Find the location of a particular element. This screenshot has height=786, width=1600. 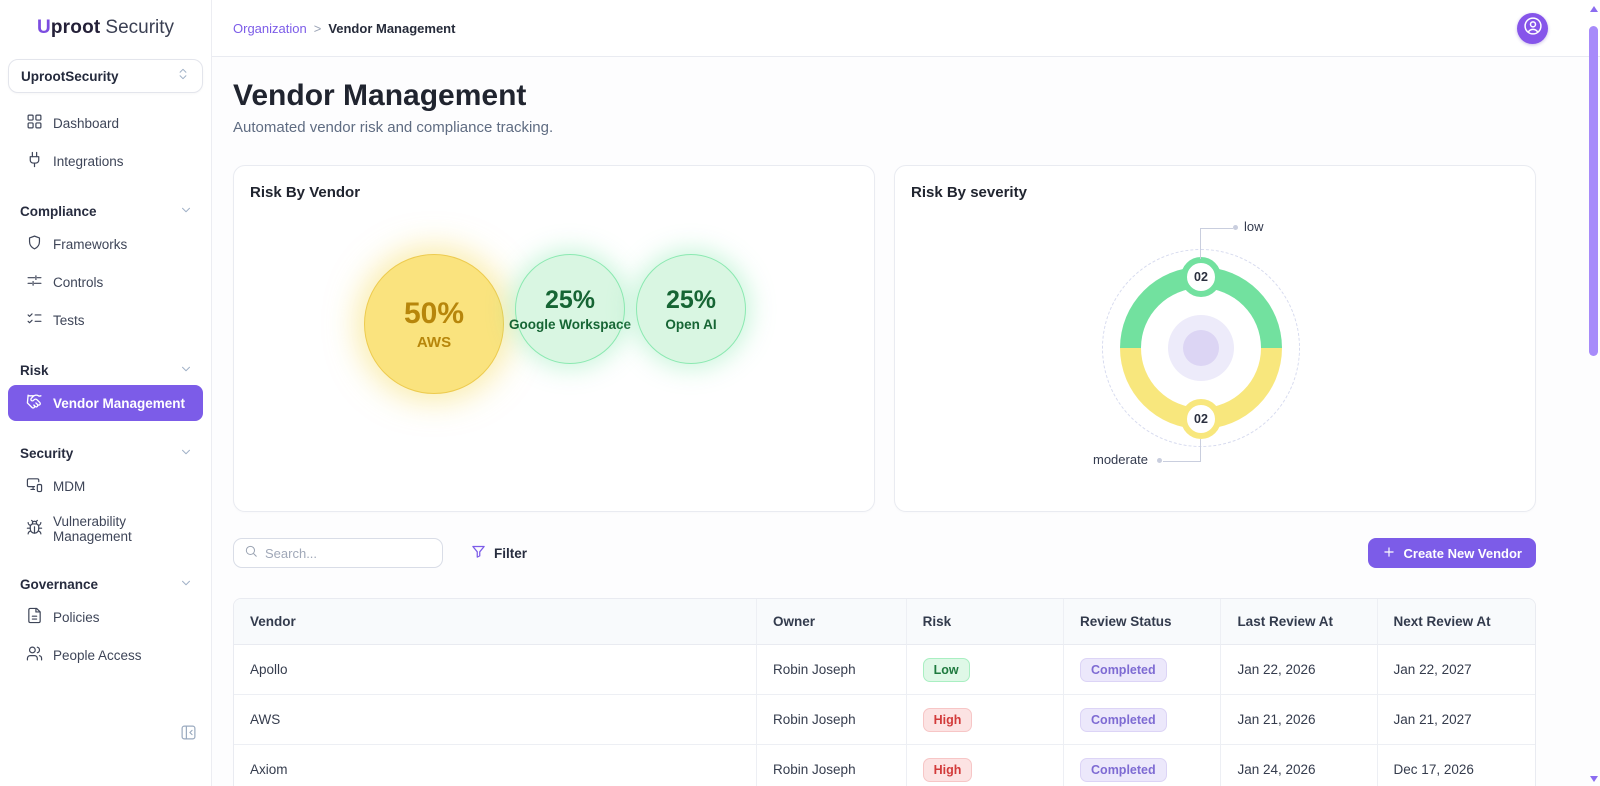

sidebar-item-frameworks: Frameworks is located at coordinates (105, 244).